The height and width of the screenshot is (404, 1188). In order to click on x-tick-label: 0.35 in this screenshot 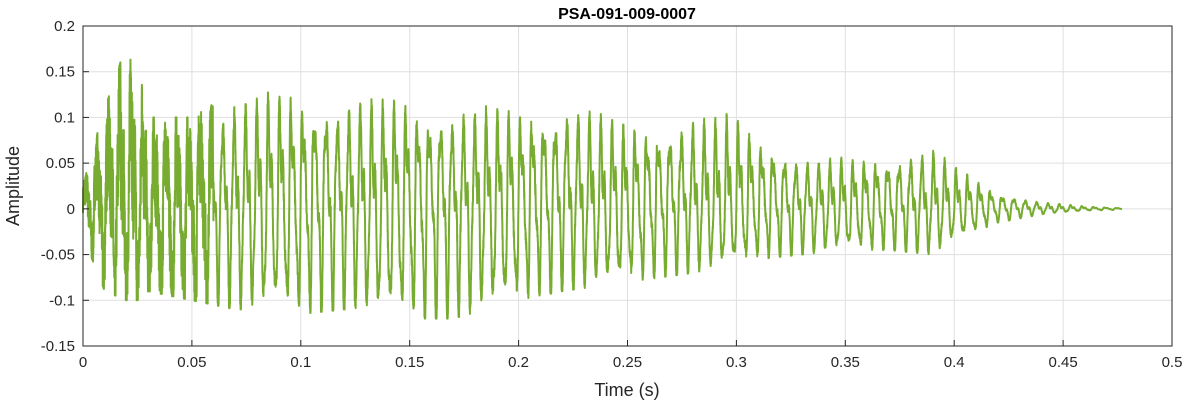, I will do `click(845, 362)`.